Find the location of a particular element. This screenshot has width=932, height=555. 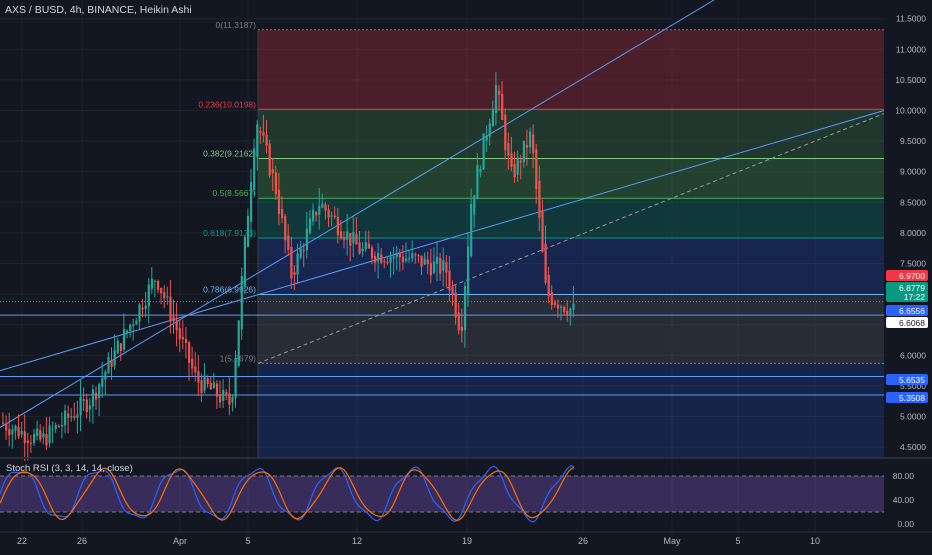

stoch-band is located at coordinates (442, 494).